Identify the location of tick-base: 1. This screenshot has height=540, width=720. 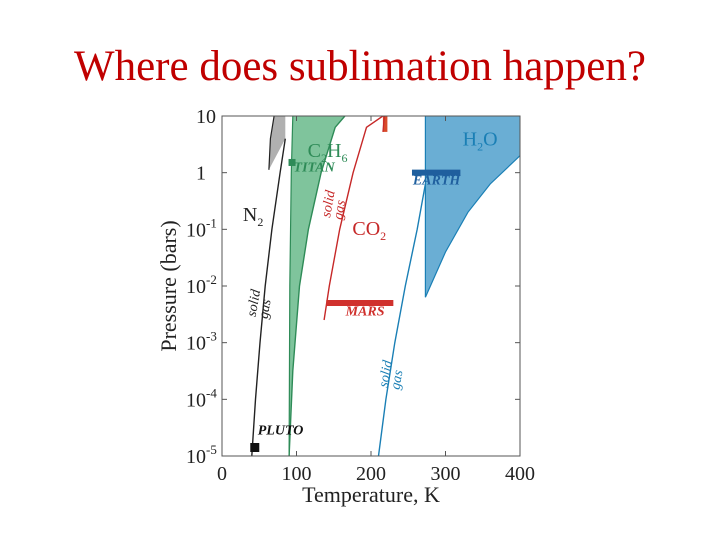
(201, 174).